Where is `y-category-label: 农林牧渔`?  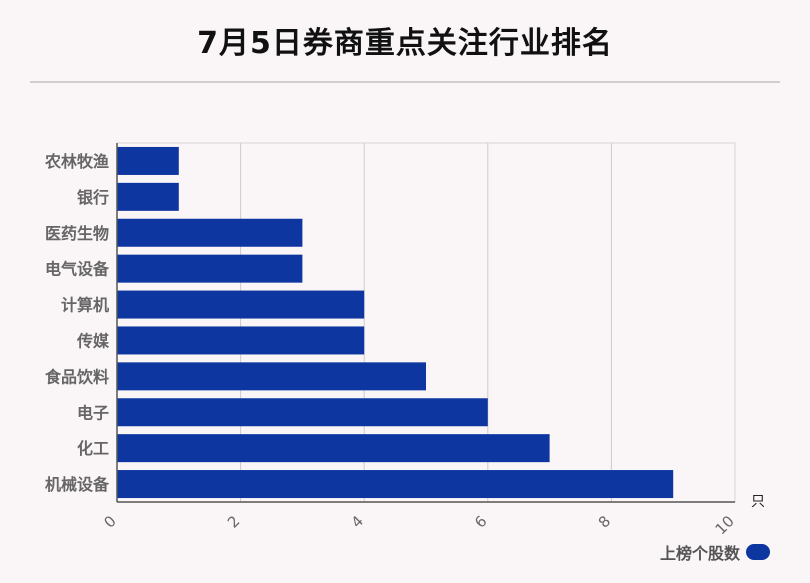 y-category-label: 农林牧渔 is located at coordinates (76, 161).